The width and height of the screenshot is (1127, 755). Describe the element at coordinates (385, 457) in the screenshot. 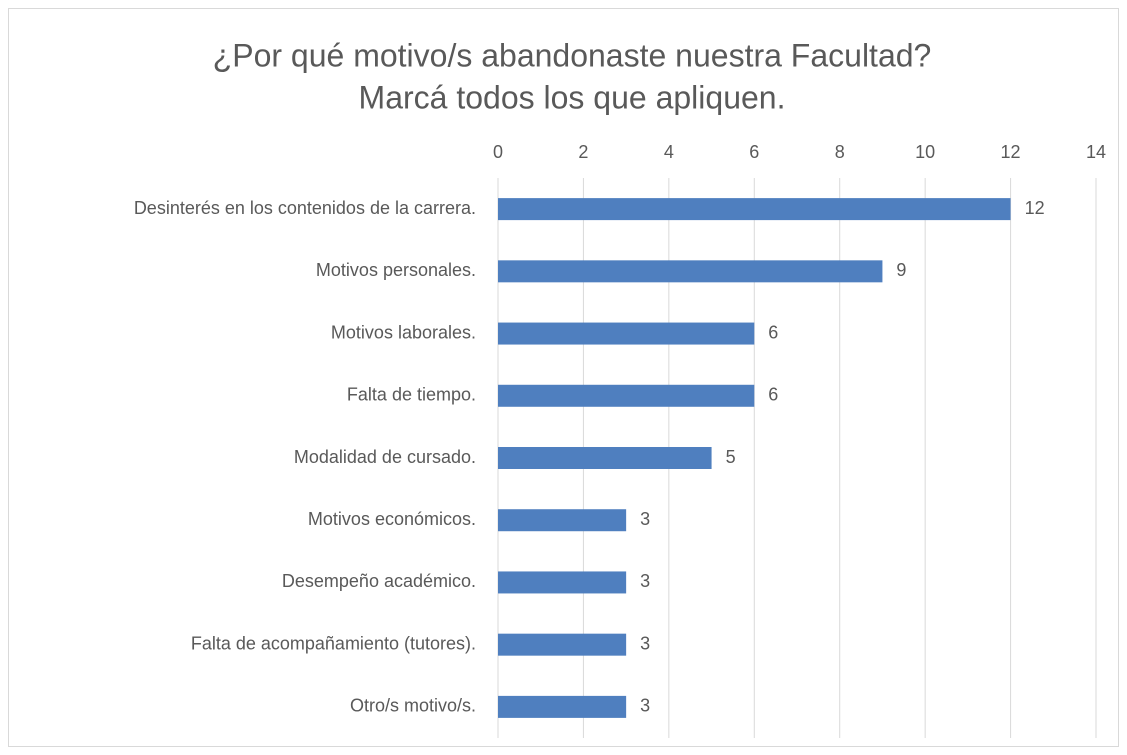

I see `y-tick-label: Modalidad de cursado.` at that location.